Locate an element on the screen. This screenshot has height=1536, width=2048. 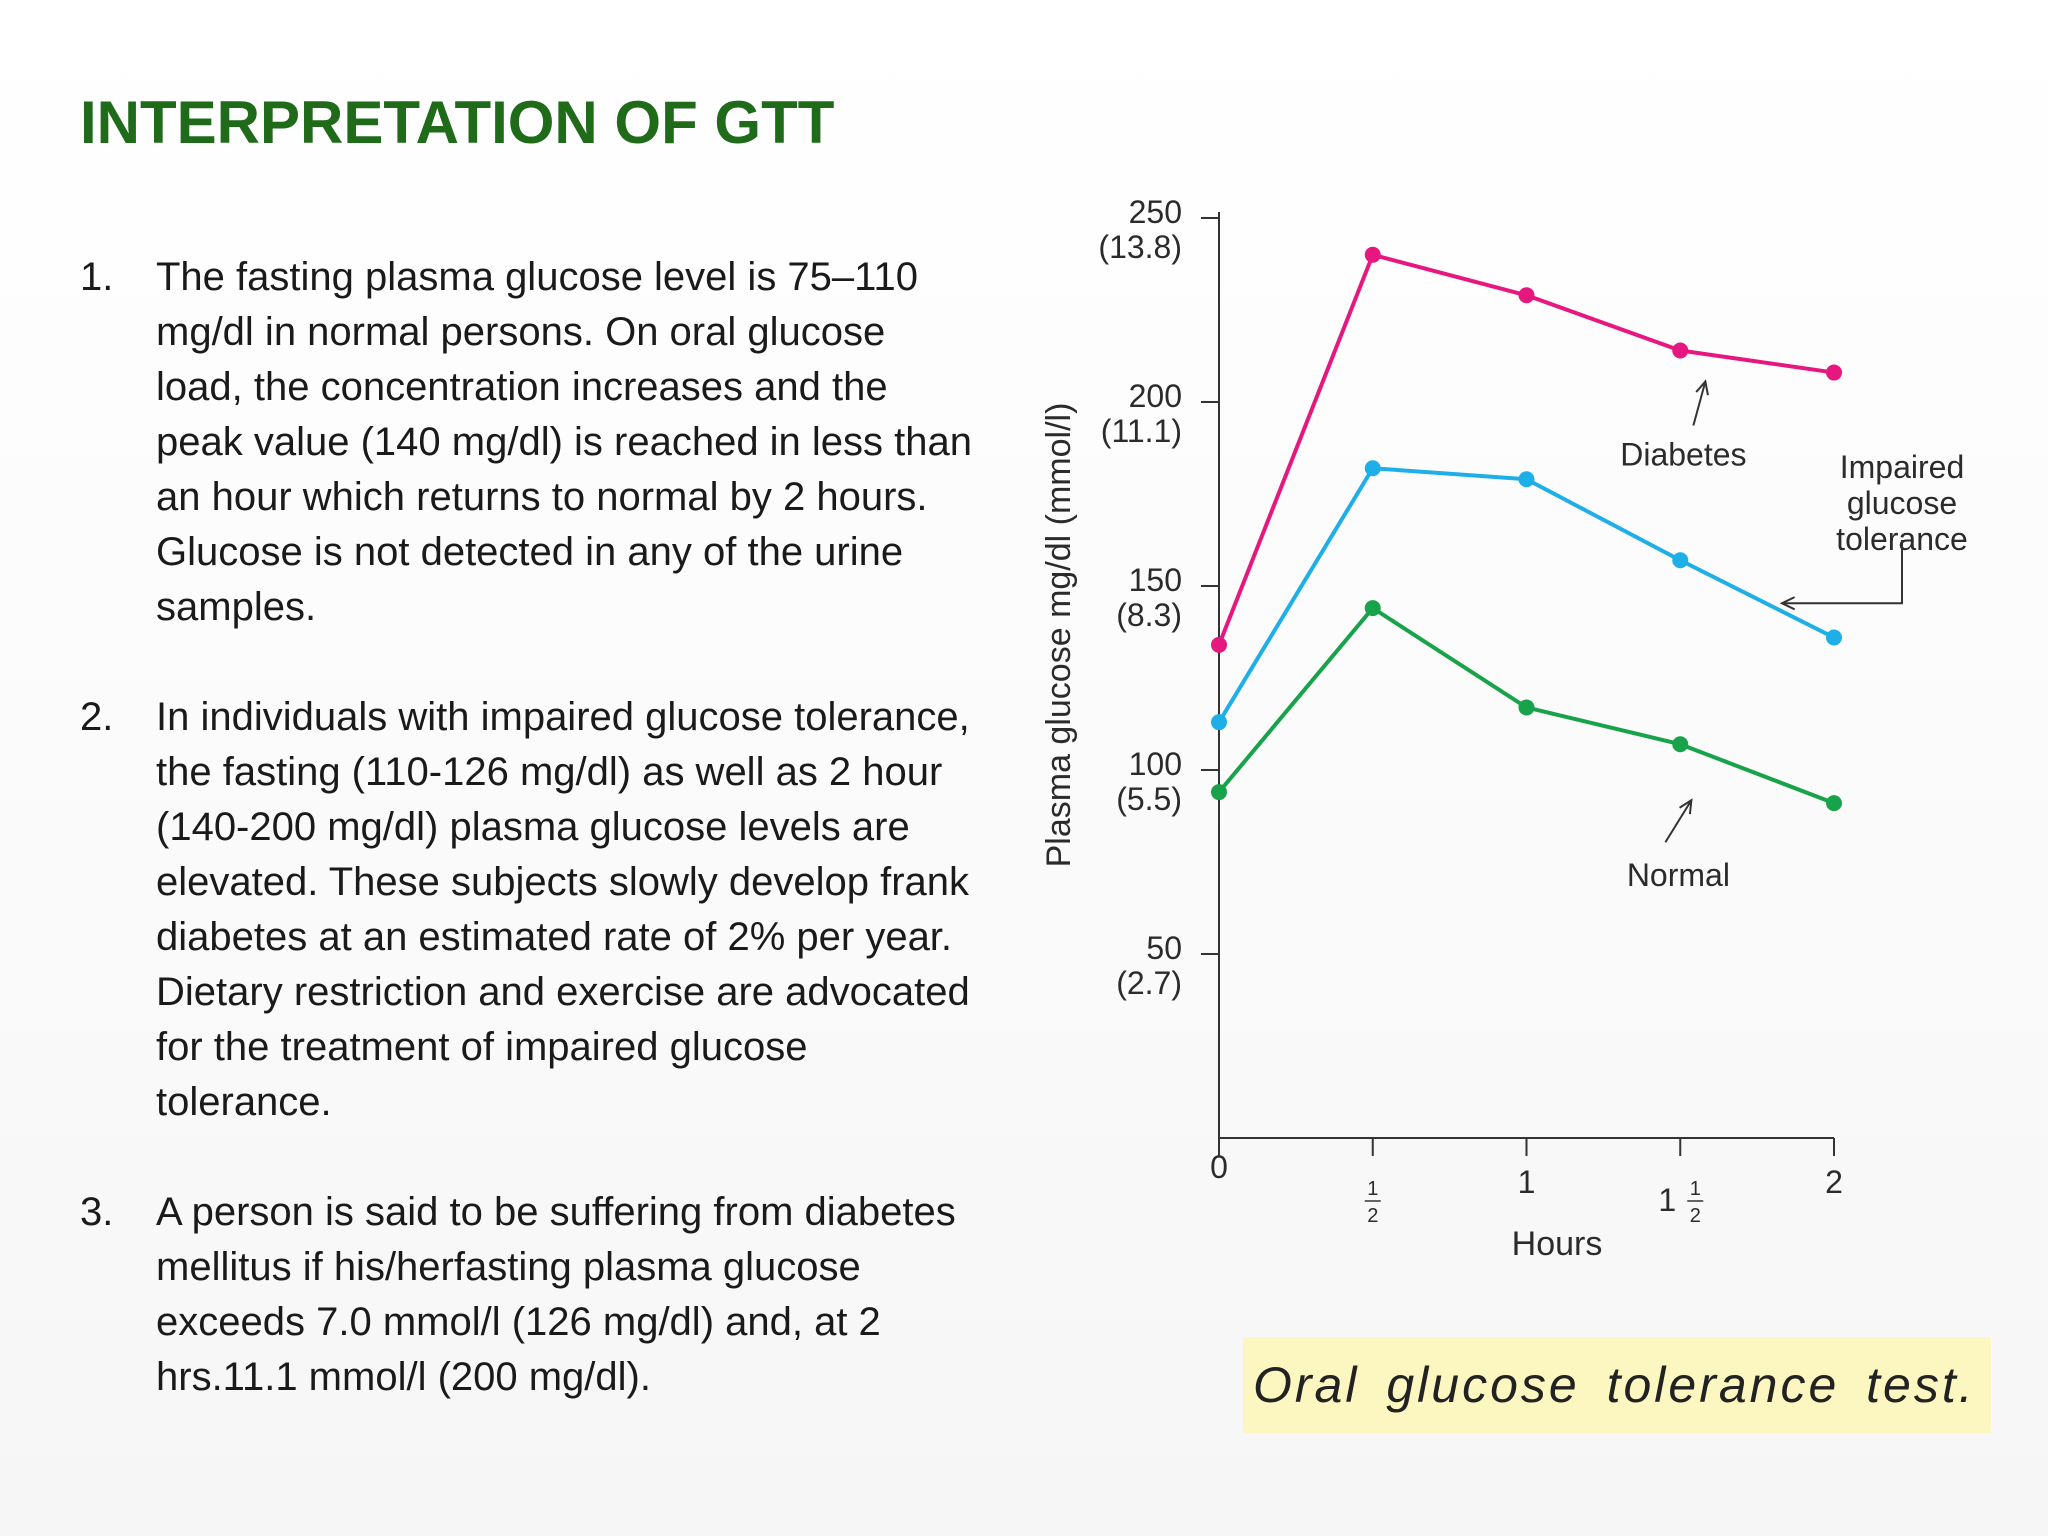
y-tick-sublabel: (5.5) is located at coordinates (1149, 799).